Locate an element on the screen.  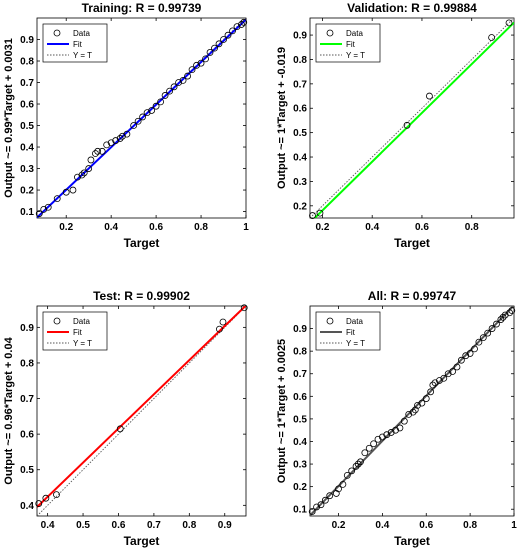
chart-title: Test: R = 0.99902 is located at coordinates (141, 296).